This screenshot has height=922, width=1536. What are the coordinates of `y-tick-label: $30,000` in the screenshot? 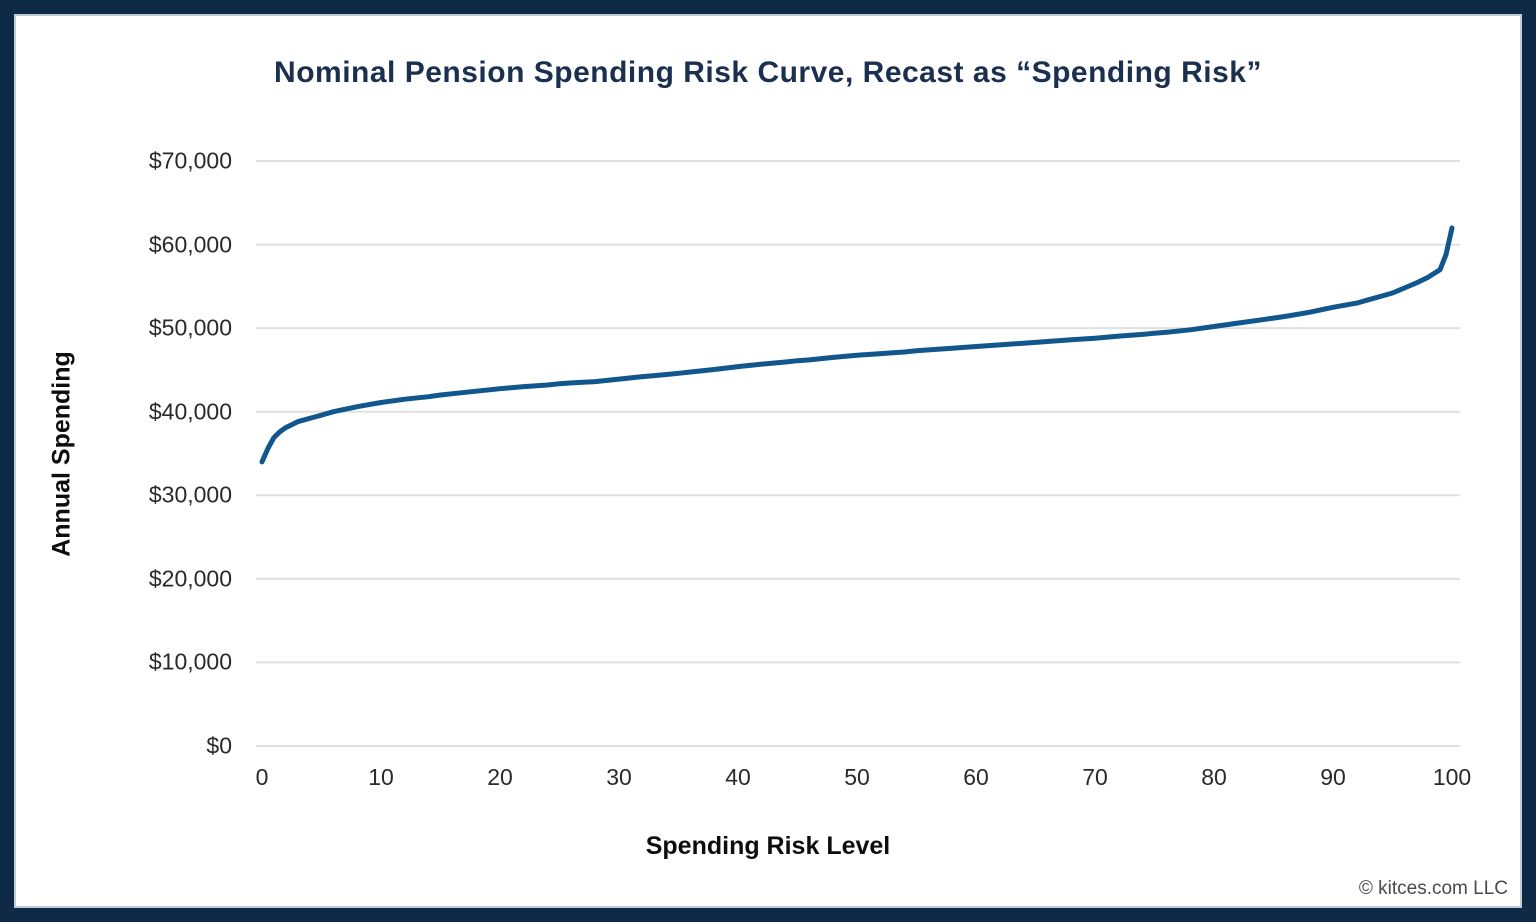 It's located at (190, 494).